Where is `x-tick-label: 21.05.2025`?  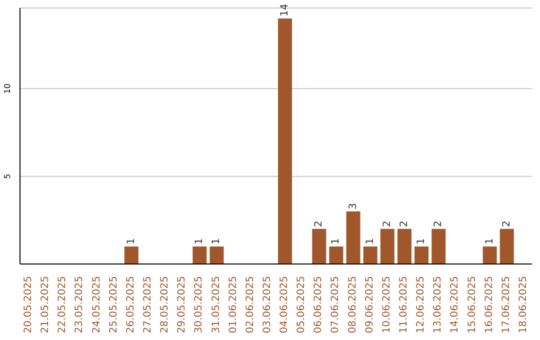
x-tick-label: 21.05.2025 is located at coordinates (46, 305).